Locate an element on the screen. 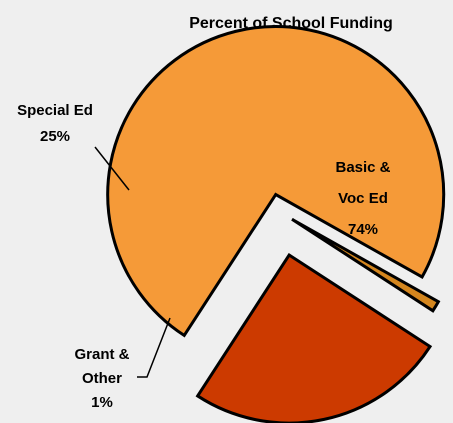 Image resolution: width=453 pixels, height=423 pixels. slice-label-2: Special Ed 25% is located at coordinates (55, 123).